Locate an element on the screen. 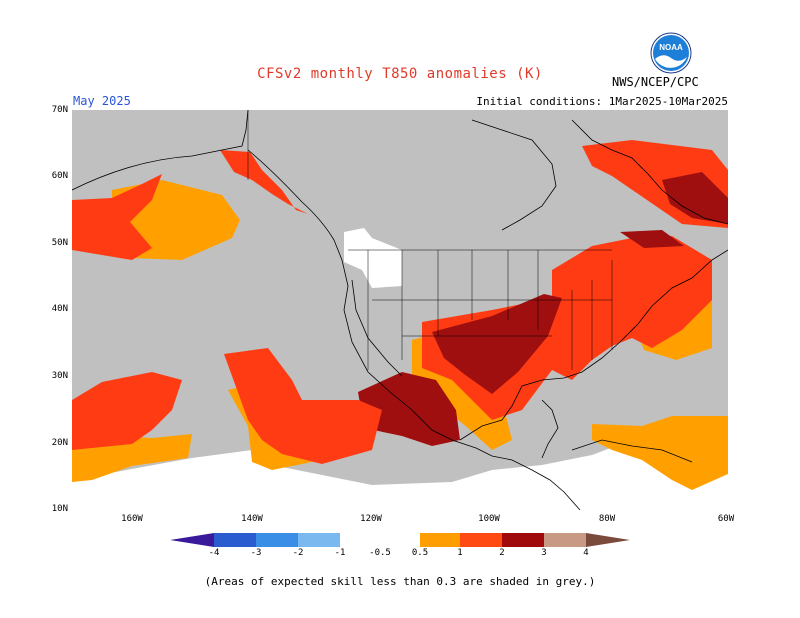 The width and height of the screenshot is (800, 618). colorbar-label-m1: -1 is located at coordinates (340, 553).